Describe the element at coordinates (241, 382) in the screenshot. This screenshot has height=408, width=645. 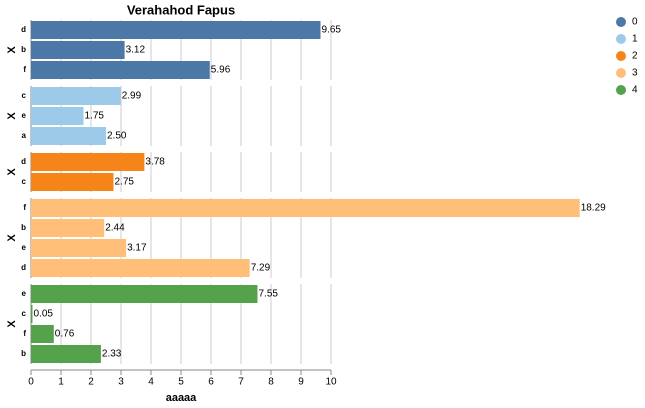
I see `x-tick-label: 7` at that location.